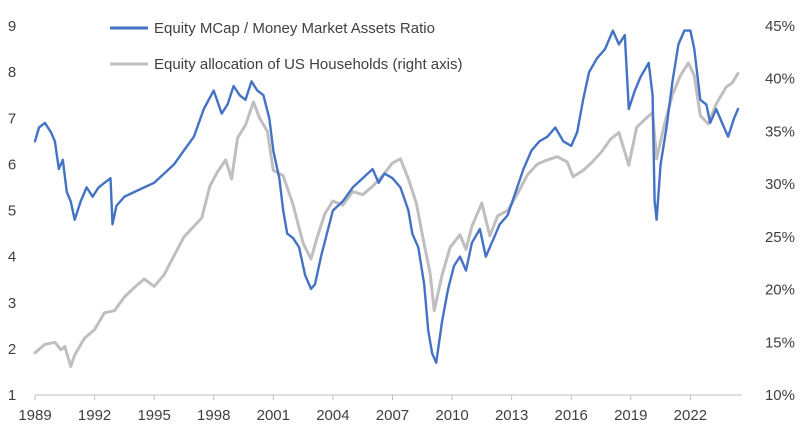 The height and width of the screenshot is (444, 800). Describe the element at coordinates (153, 415) in the screenshot. I see `x-tick-label: 1995` at that location.